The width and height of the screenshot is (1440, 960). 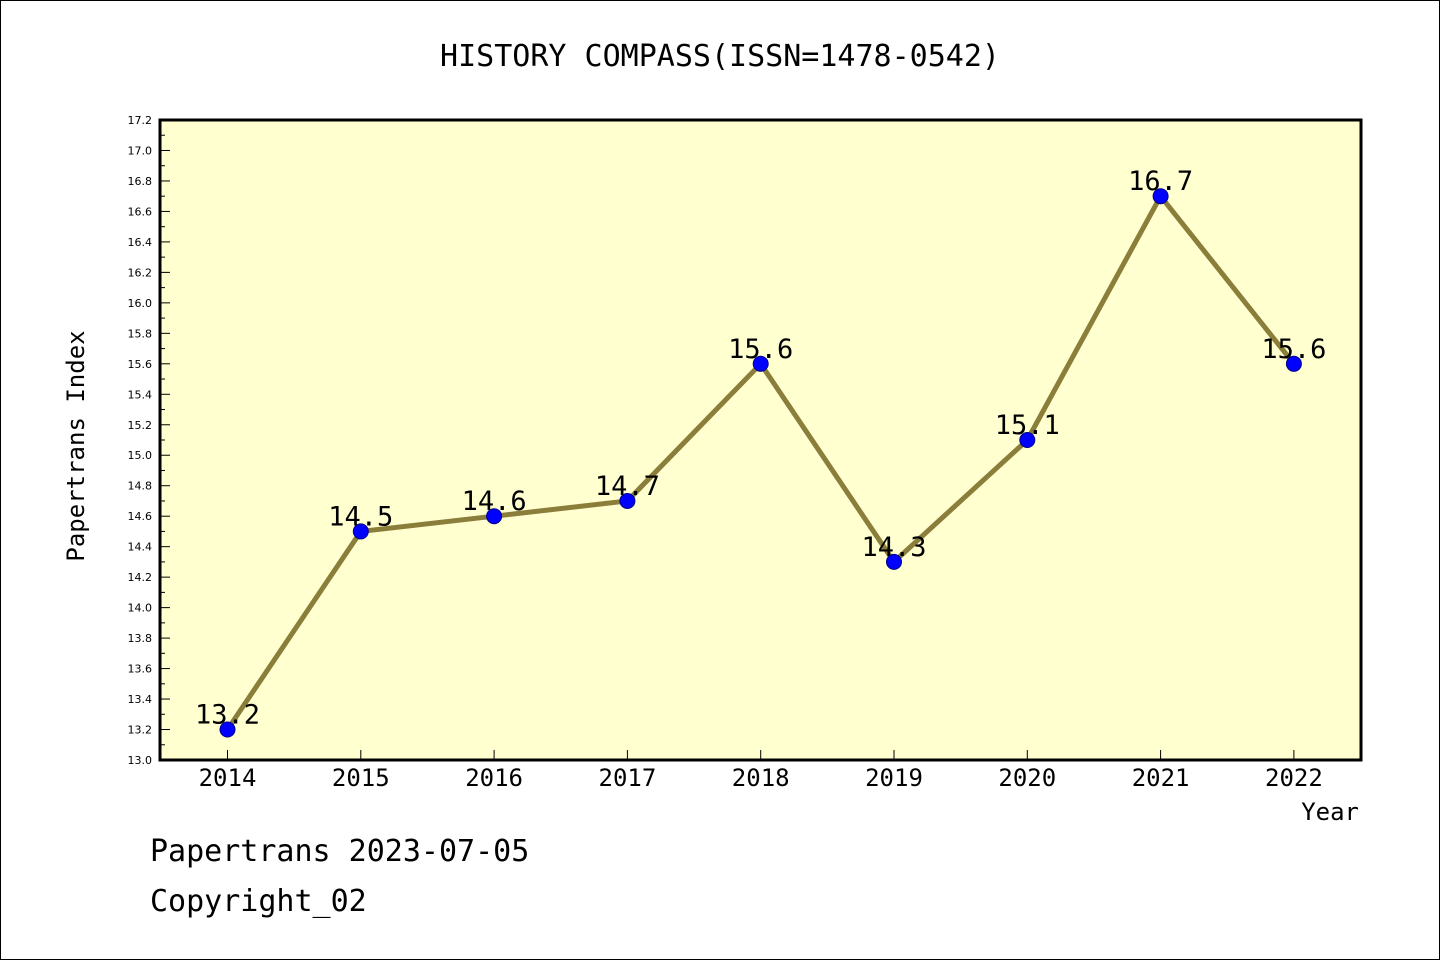 I want to click on x-tick-label: 2014, so click(x=228, y=778).